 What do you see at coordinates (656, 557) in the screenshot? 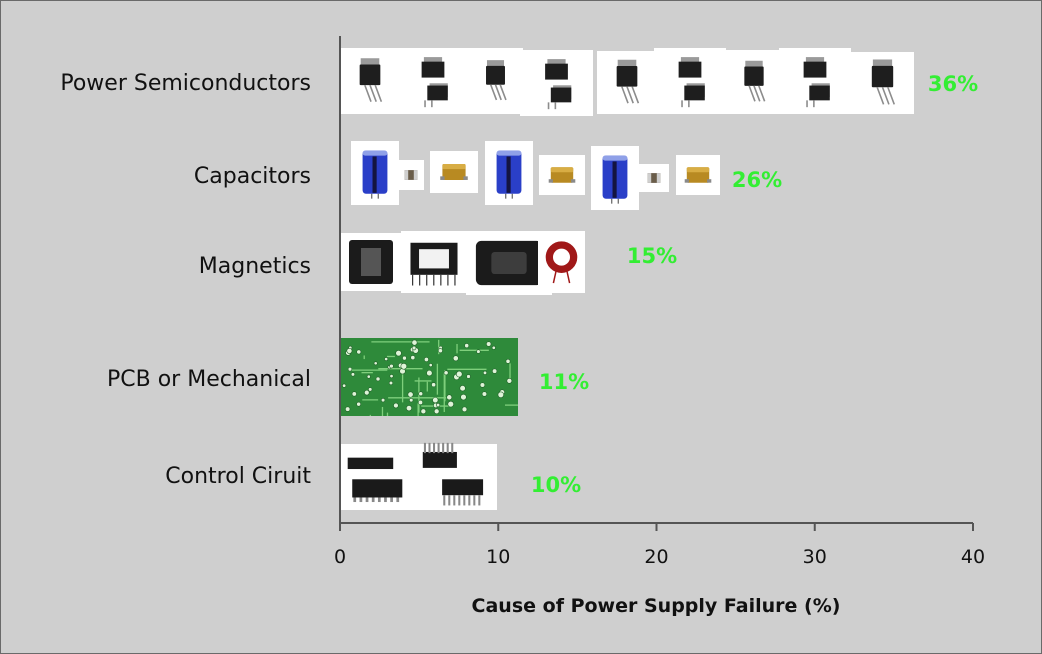
I see `x-tick-label: 20` at bounding box center [656, 557].